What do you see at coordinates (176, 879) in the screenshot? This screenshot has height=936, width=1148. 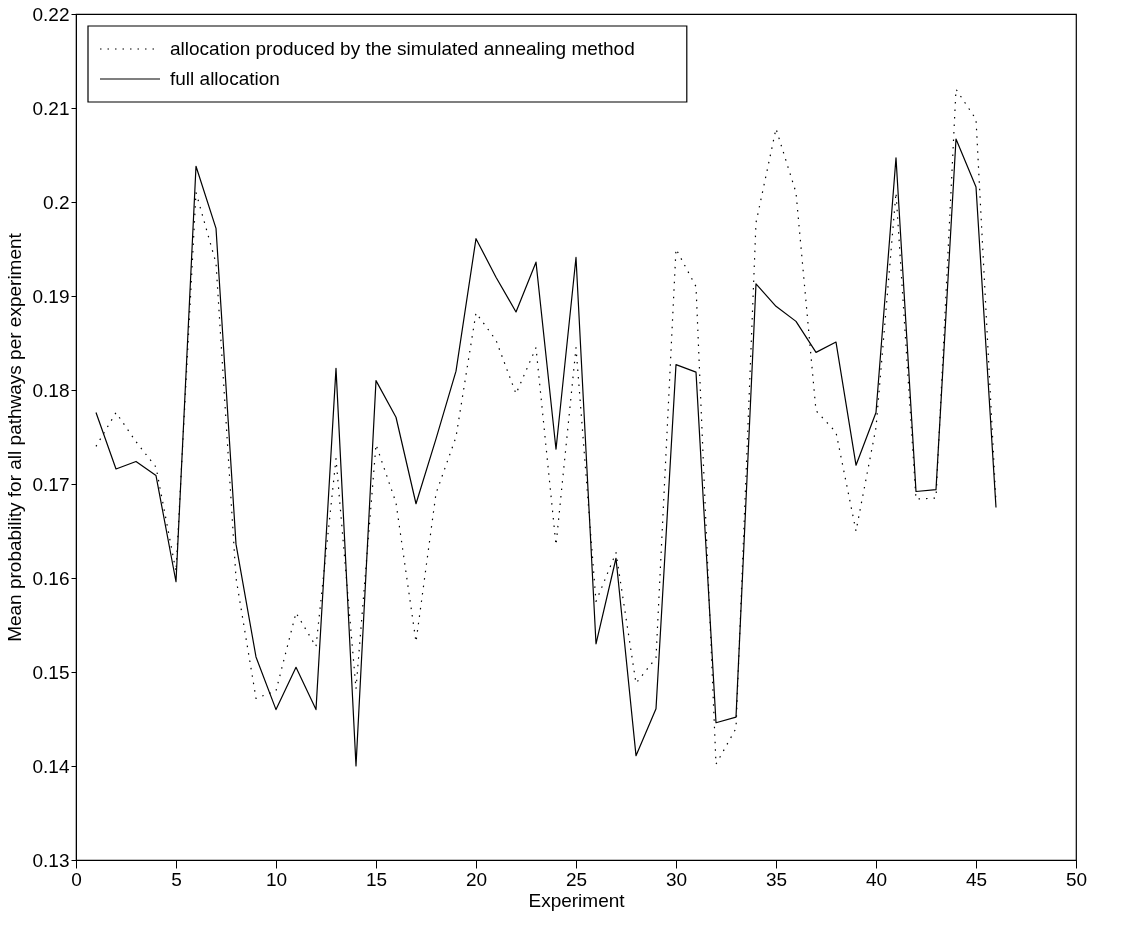 I see `x-tick-label: 5` at bounding box center [176, 879].